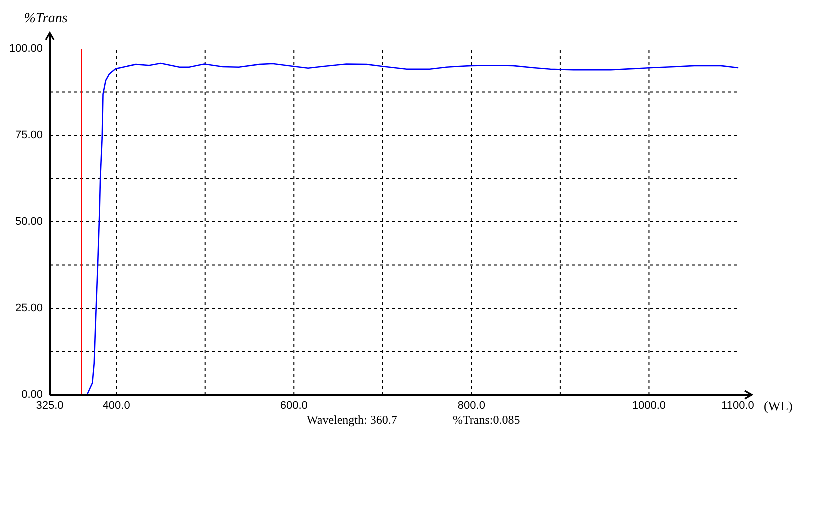  I want to click on x-tick-label: 1100.0, so click(738, 406).